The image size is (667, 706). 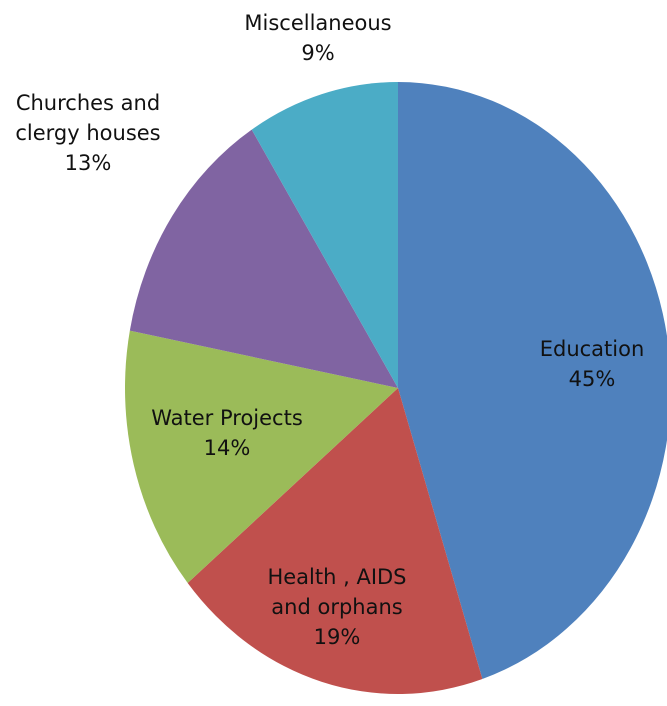 What do you see at coordinates (317, 53) in the screenshot?
I see `slice-percent: 9%` at bounding box center [317, 53].